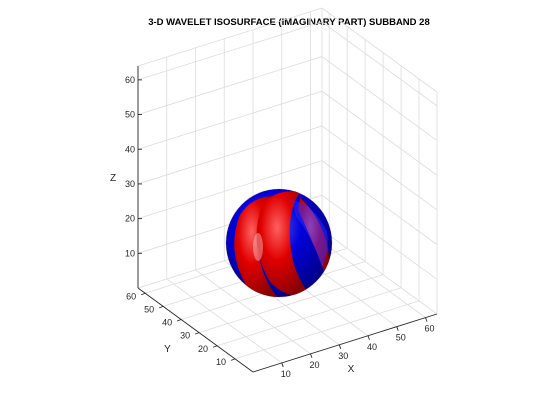 The width and height of the screenshot is (560, 420). I want to click on z-tick-label: 40, so click(130, 149).